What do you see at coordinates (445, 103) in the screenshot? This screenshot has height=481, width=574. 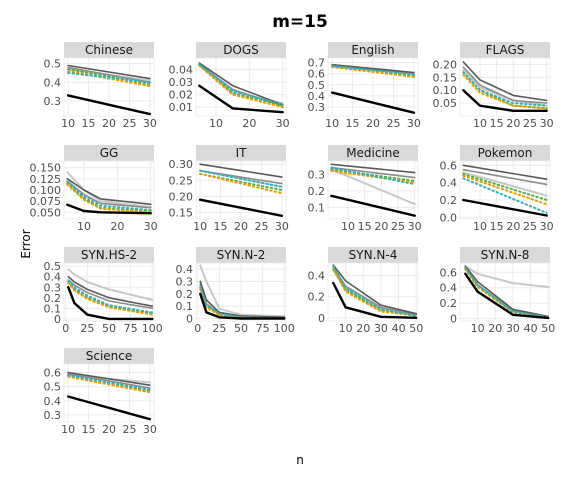 I see `y-tick-label: 0.05` at bounding box center [445, 103].